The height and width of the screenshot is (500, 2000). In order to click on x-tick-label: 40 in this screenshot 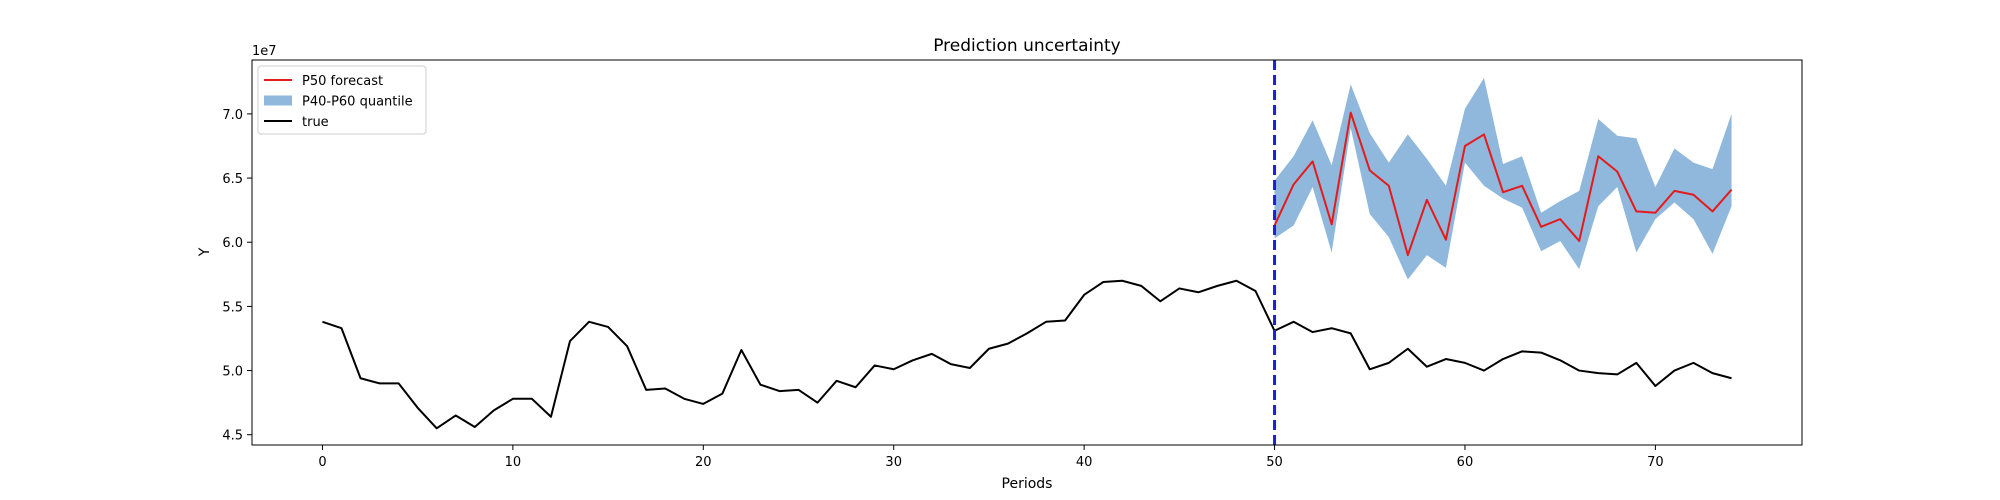, I will do `click(1084, 462)`.